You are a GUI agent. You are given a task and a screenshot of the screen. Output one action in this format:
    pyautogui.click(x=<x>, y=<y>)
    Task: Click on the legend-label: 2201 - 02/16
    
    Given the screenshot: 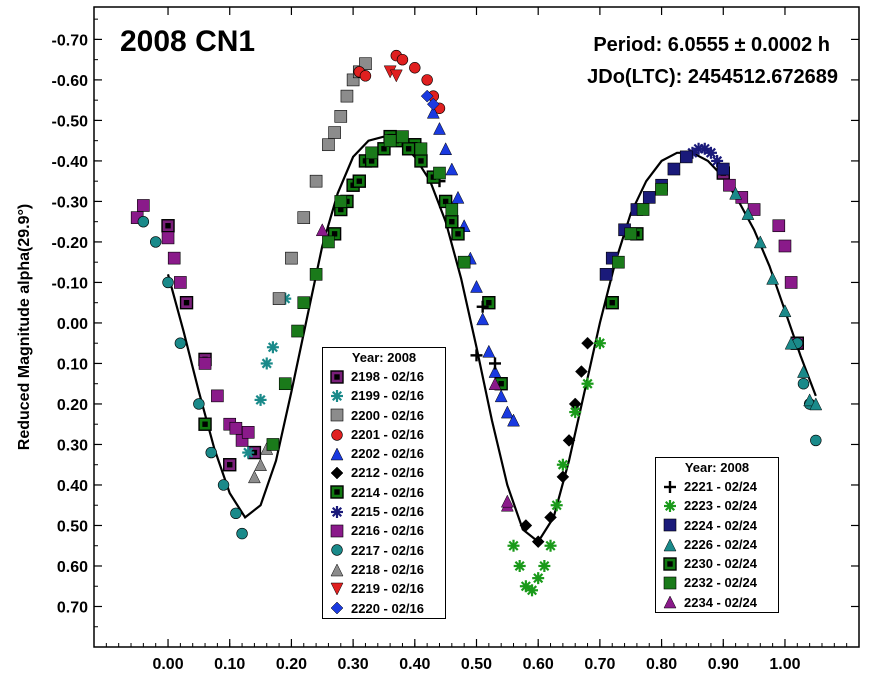 What is the action you would take?
    pyautogui.click(x=388, y=434)
    